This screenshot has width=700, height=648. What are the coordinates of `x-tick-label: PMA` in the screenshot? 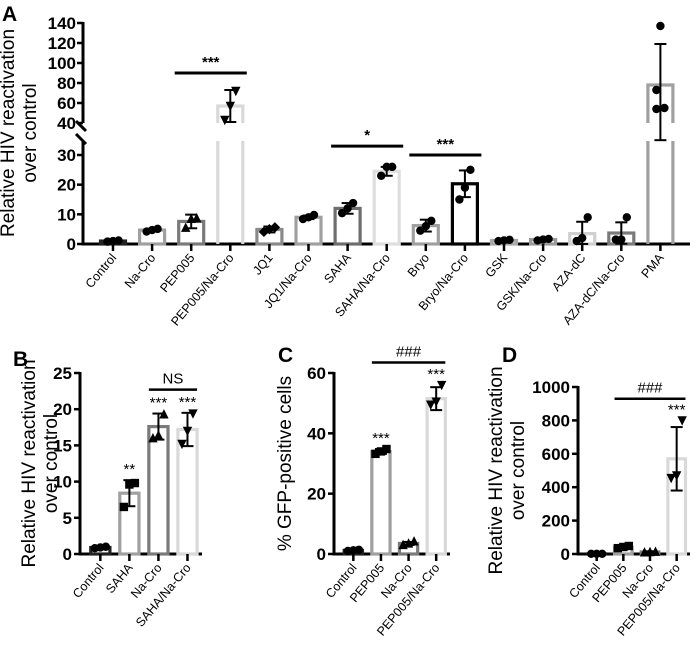 It's located at (653, 265).